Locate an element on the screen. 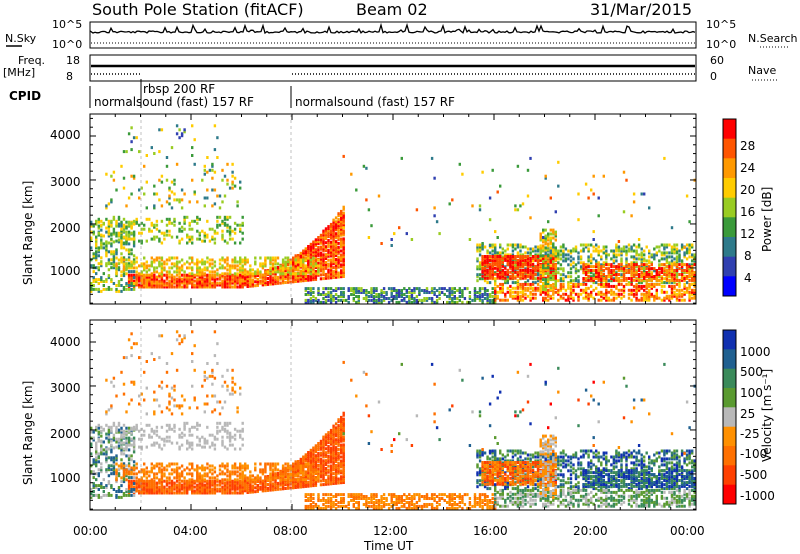 Image resolution: width=800 pixels, height=554 pixels. power-colorbar is located at coordinates (729, 207).